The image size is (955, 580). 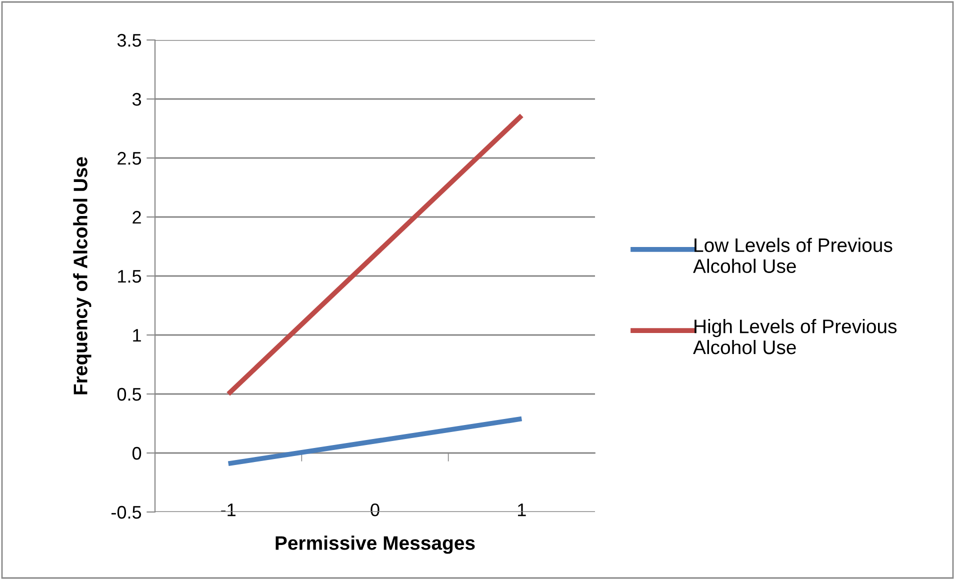 What do you see at coordinates (795, 336) in the screenshot?
I see `legend-label: High Levels of Previous Alcohol Use` at bounding box center [795, 336].